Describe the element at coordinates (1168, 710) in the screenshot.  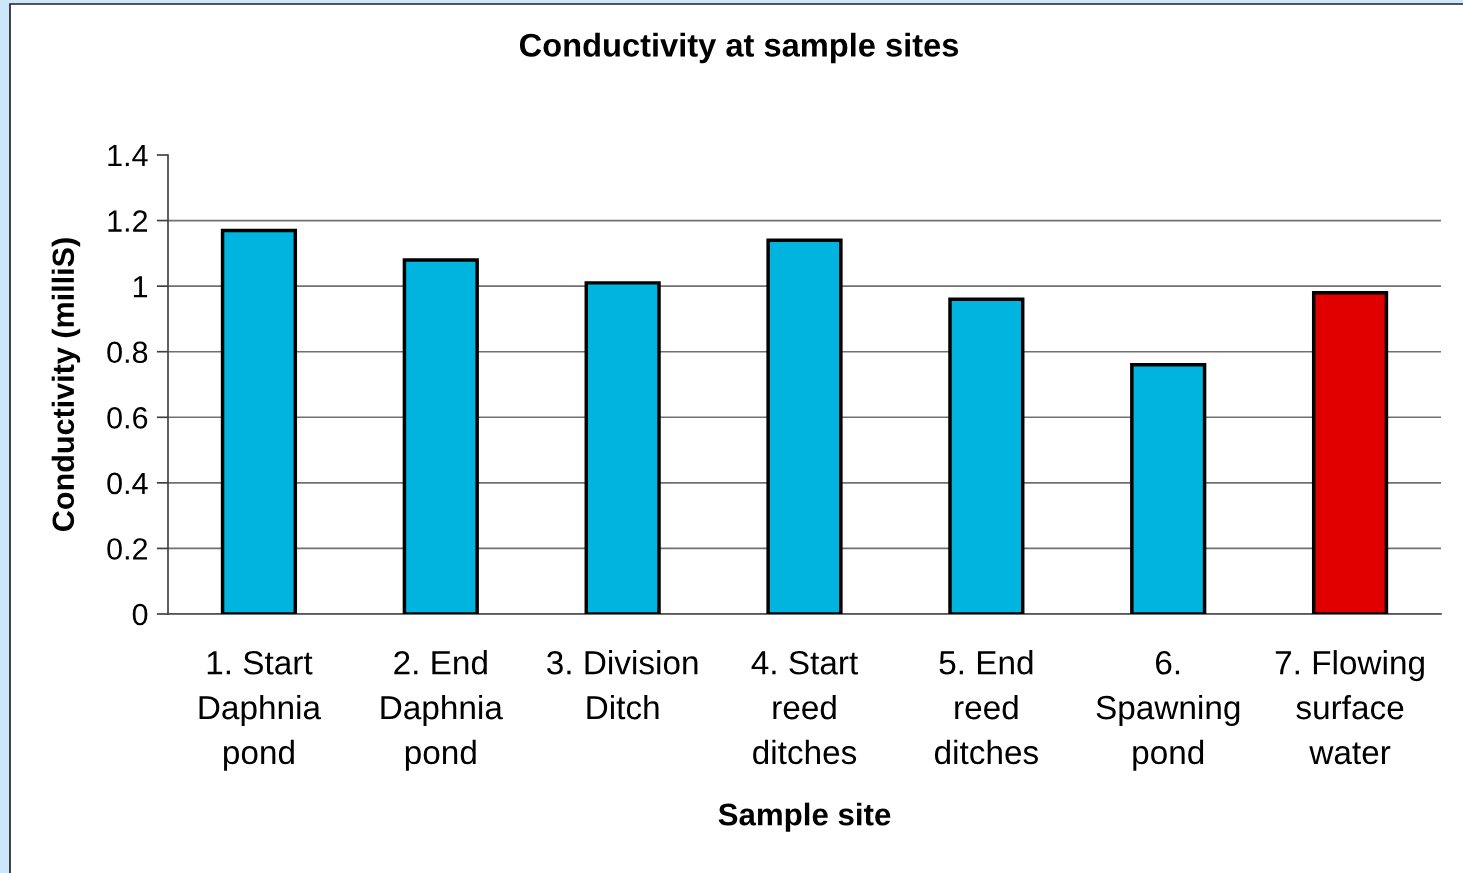
I see `x-tick-label: 6. Spawning pond` at that location.